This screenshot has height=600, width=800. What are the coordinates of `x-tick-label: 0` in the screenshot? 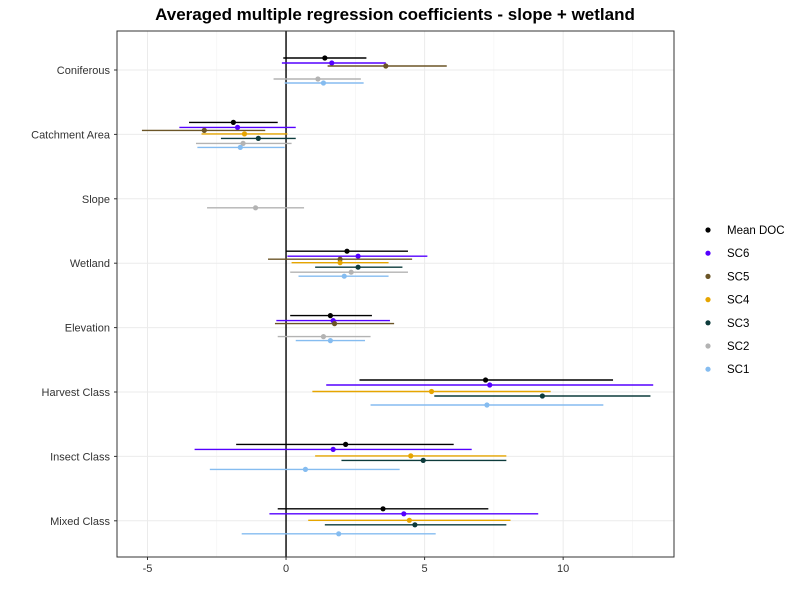 It's located at (286, 569).